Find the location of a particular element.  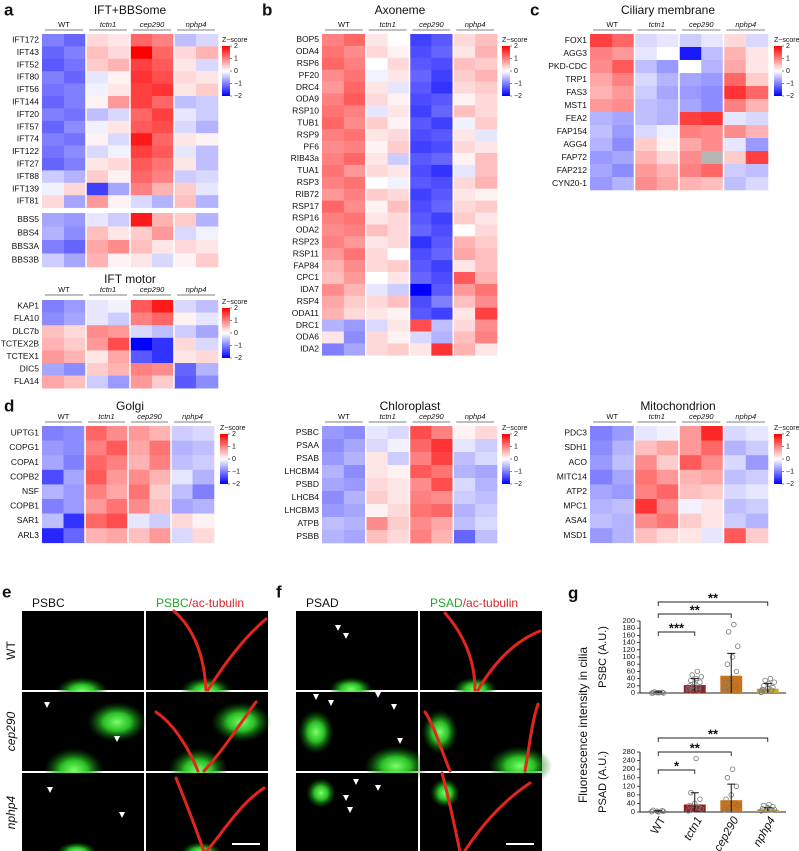

colorbar-tick-label: 0 is located at coordinates (516, 71).